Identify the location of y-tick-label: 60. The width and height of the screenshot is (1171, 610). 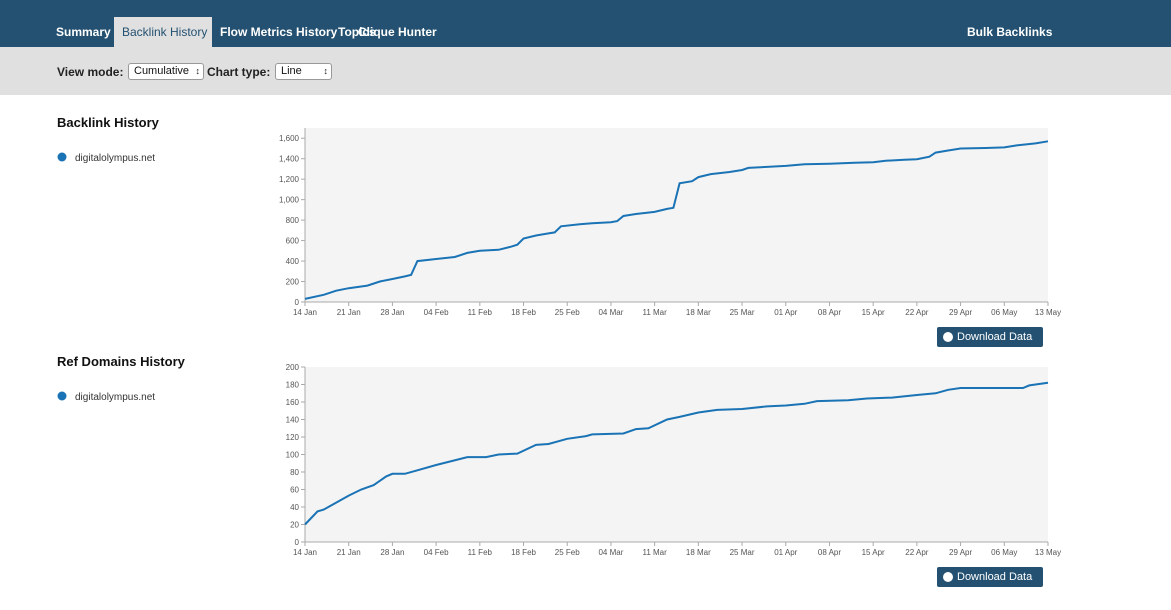
(294, 490).